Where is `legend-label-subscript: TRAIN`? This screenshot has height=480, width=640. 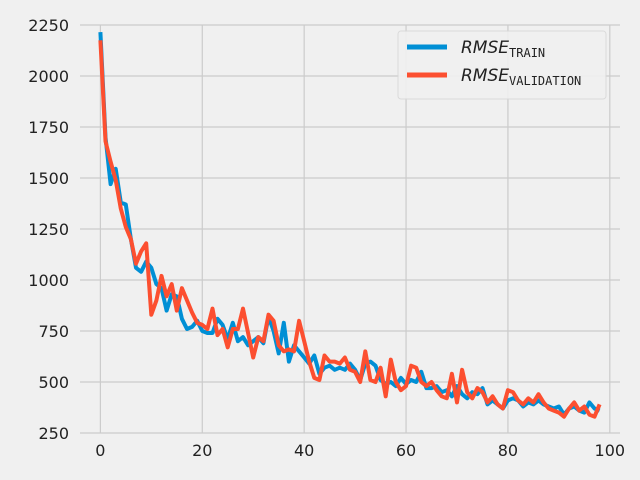 legend-label-subscript: TRAIN is located at coordinates (527, 53).